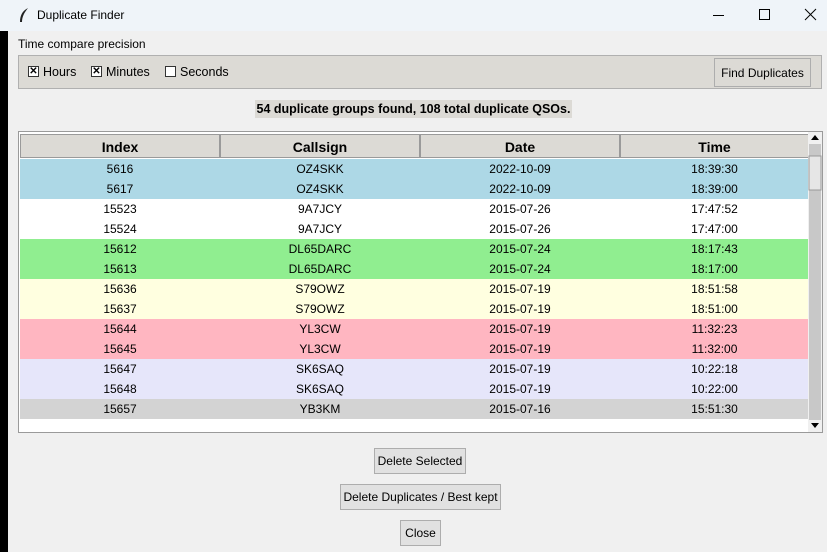 The image size is (827, 552). I want to click on scrollbar-graphic, so click(815, 281).